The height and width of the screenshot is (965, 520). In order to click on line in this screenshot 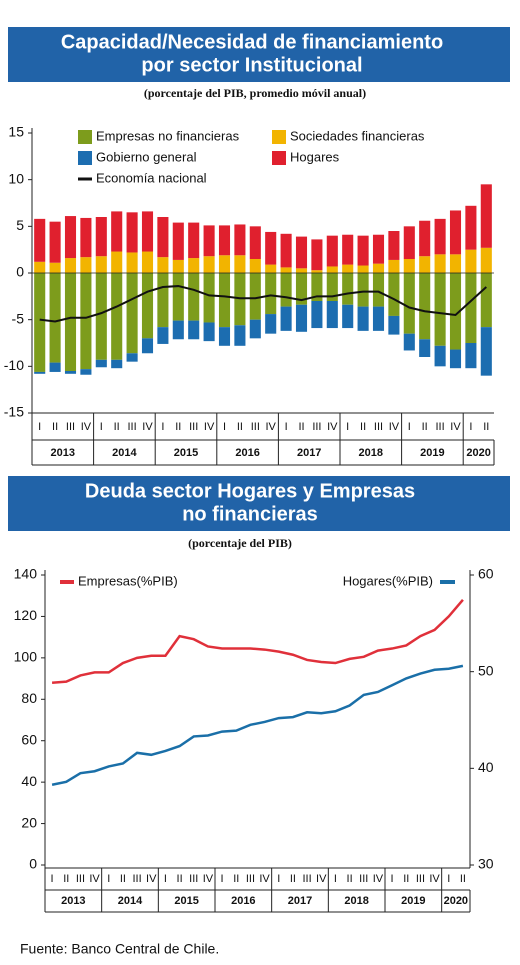, I will do `click(257, 725)`.